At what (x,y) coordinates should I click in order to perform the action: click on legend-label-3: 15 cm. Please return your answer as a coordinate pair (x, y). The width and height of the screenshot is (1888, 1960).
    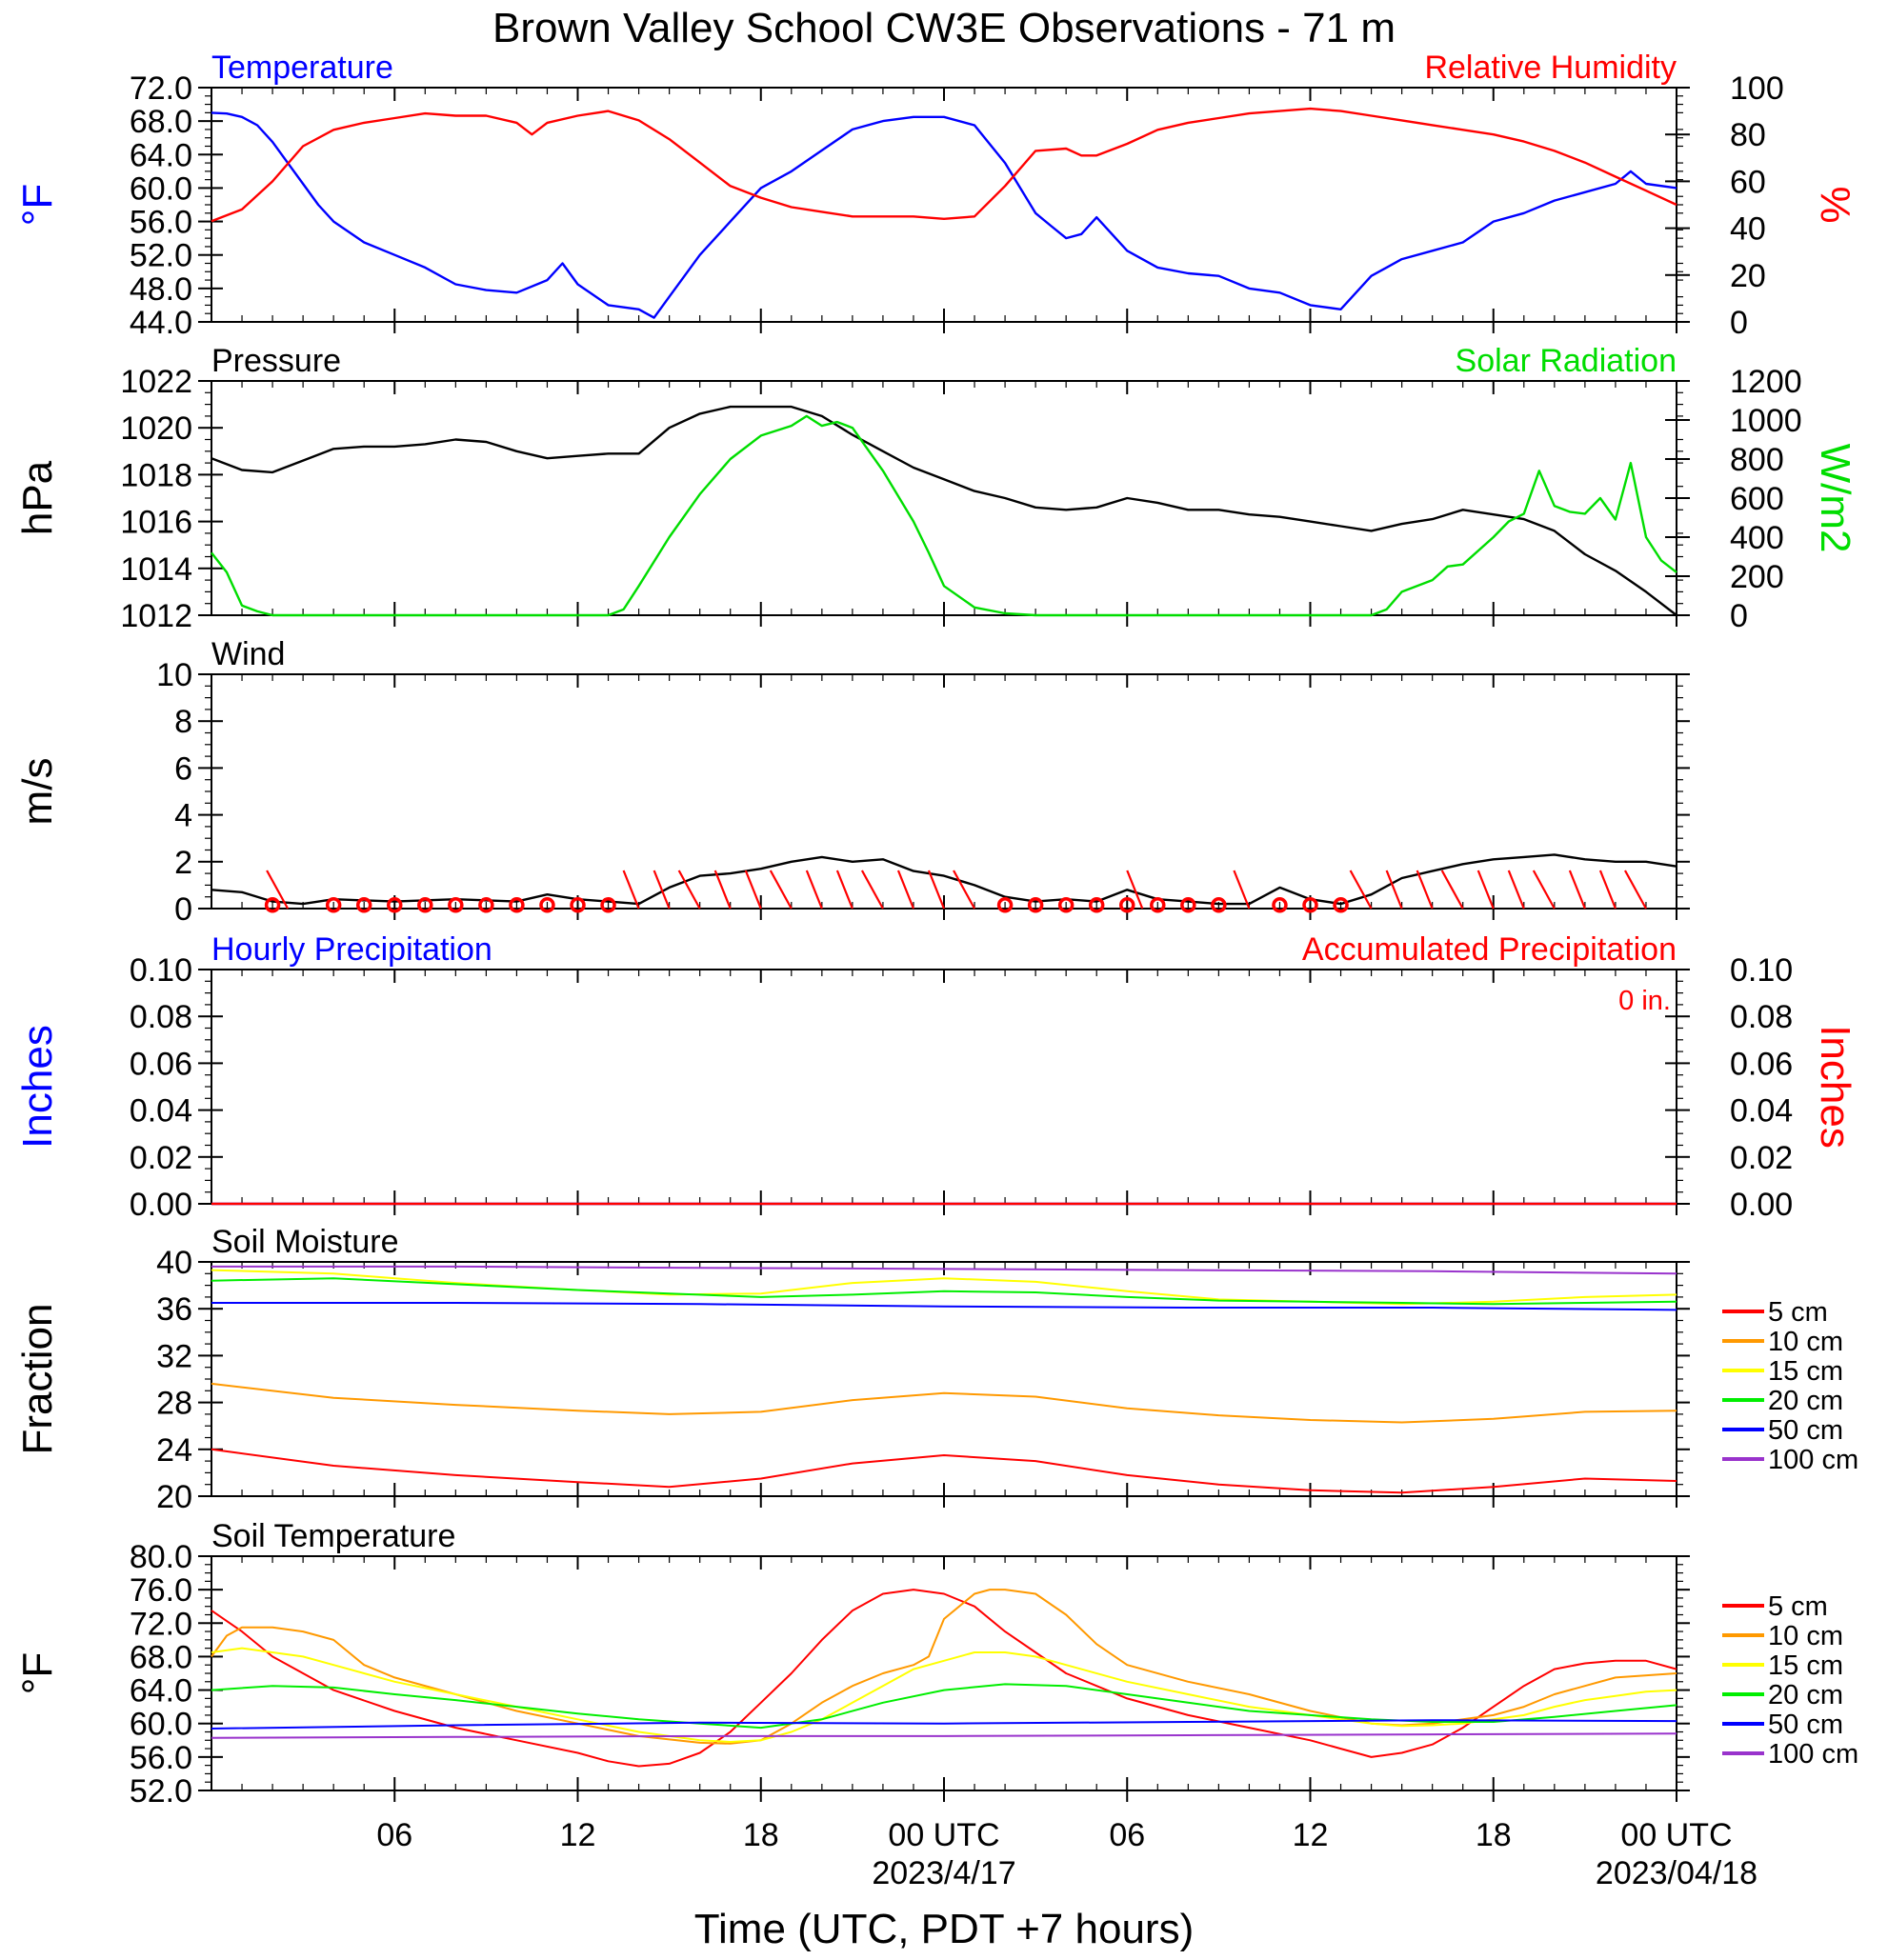
    Looking at the image, I should click on (1805, 1371).